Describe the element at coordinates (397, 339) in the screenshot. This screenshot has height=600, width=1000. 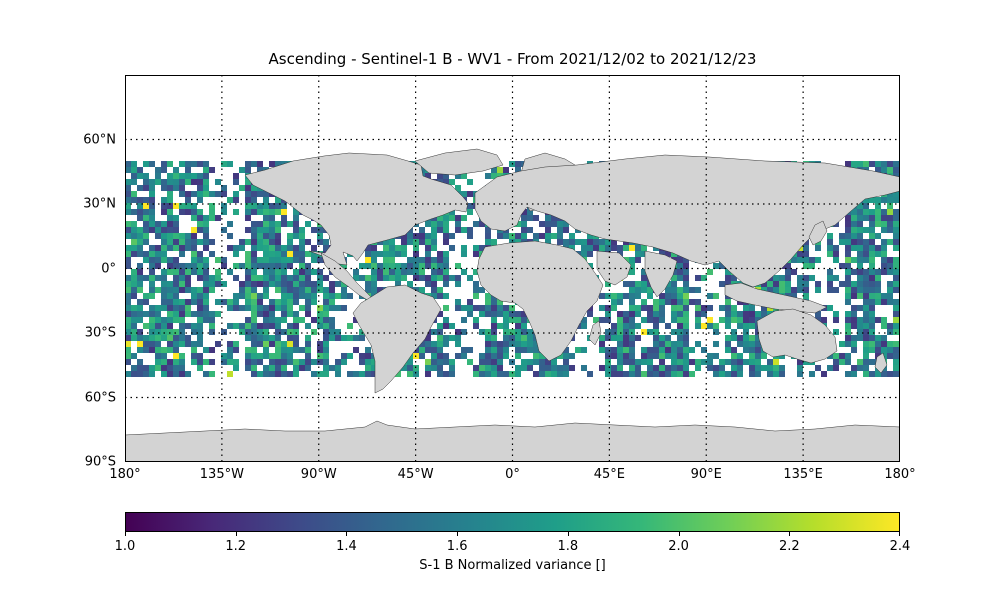
I see `south-america-landmass` at that location.